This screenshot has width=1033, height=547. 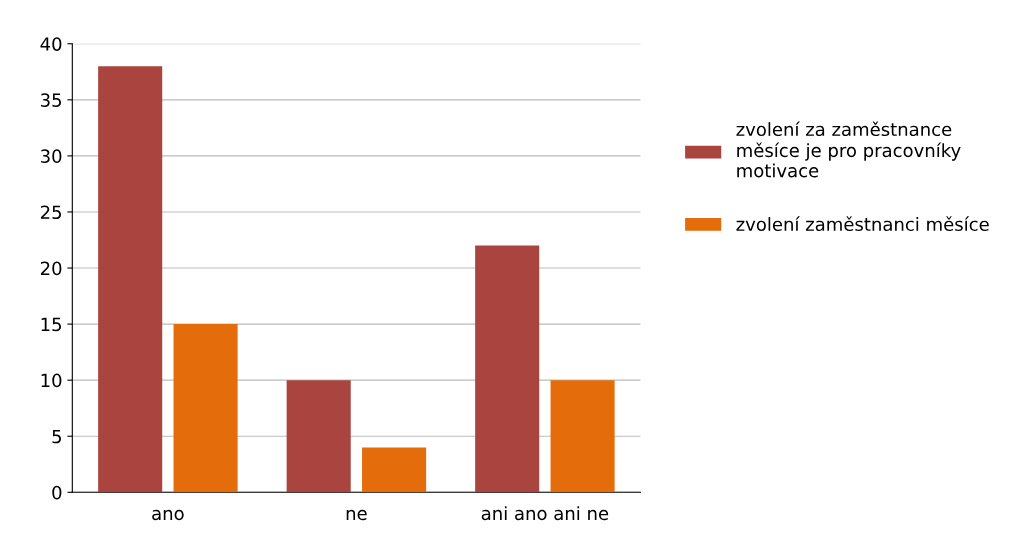 What do you see at coordinates (51, 212) in the screenshot?
I see `y-tick-label: 25` at bounding box center [51, 212].